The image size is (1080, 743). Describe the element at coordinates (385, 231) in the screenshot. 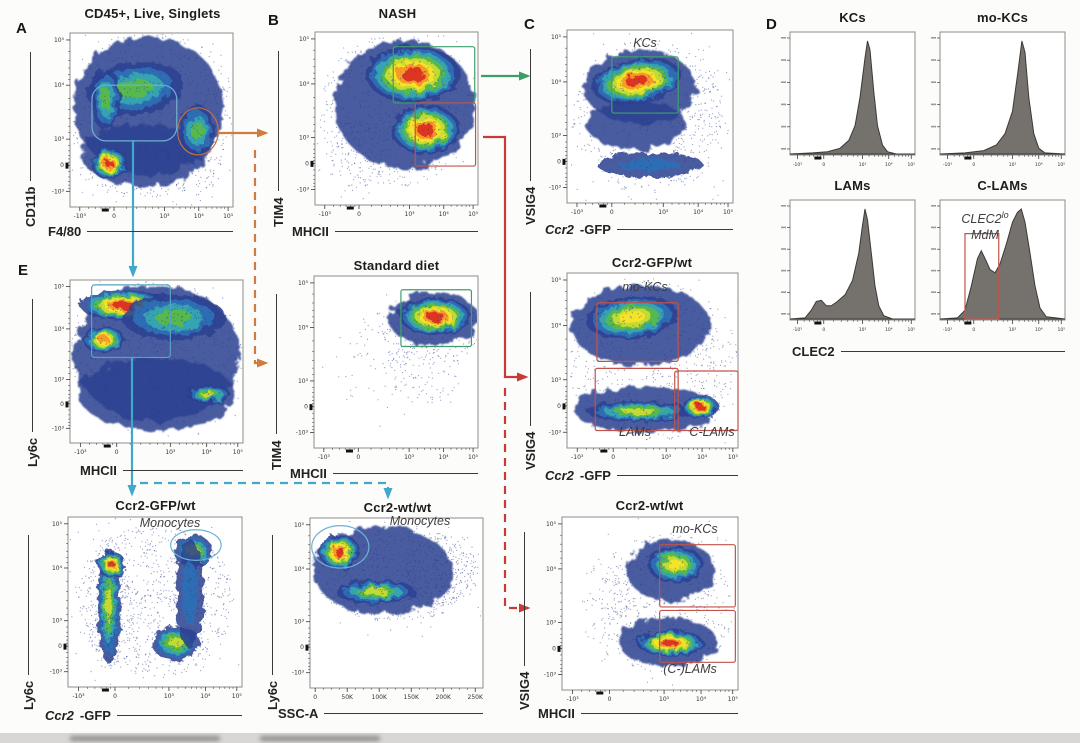

I see `x-axis-mhcii-b: MHCII` at that location.